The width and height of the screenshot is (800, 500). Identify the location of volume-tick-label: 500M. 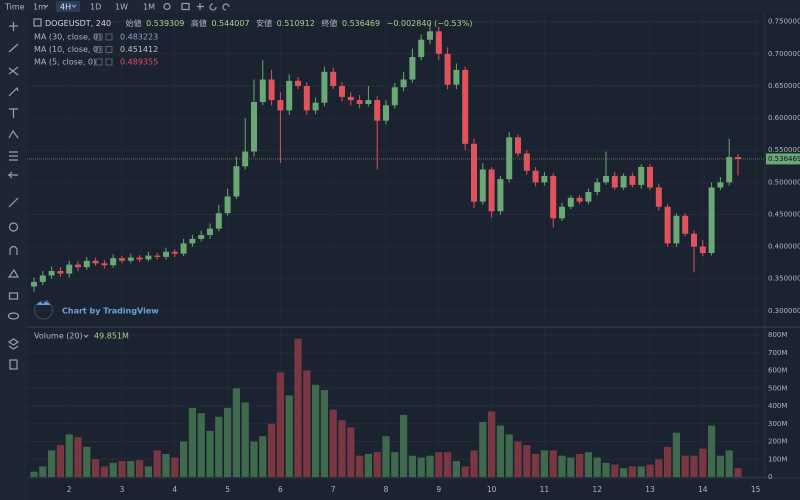
(777, 388).